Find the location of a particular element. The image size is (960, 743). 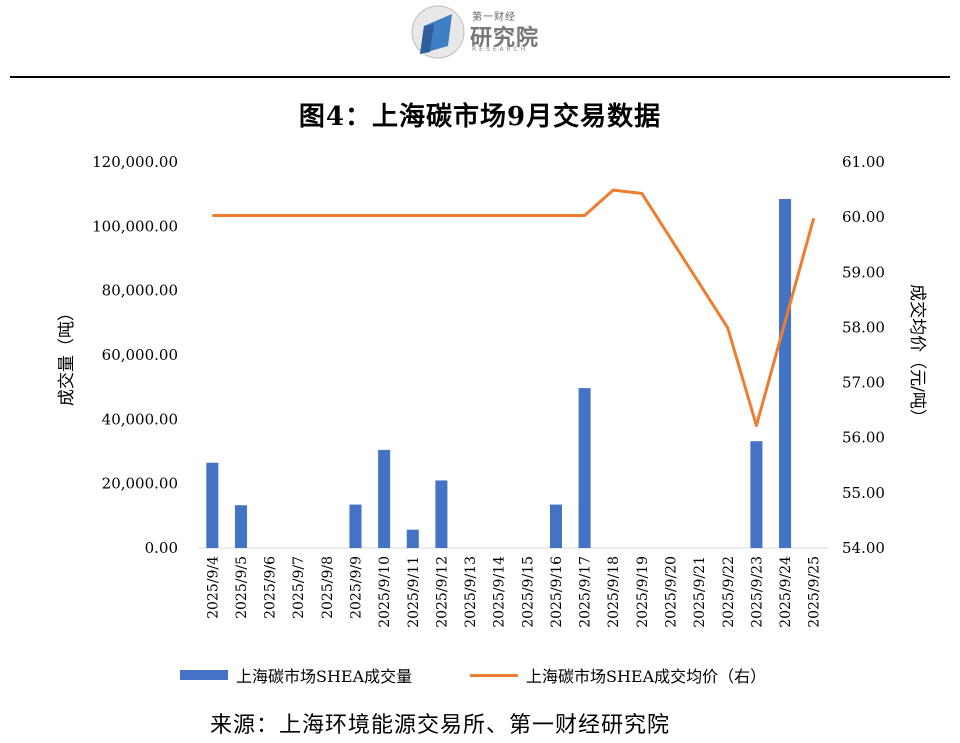

x-tick-label: 2025/9/6 is located at coordinates (271, 587).